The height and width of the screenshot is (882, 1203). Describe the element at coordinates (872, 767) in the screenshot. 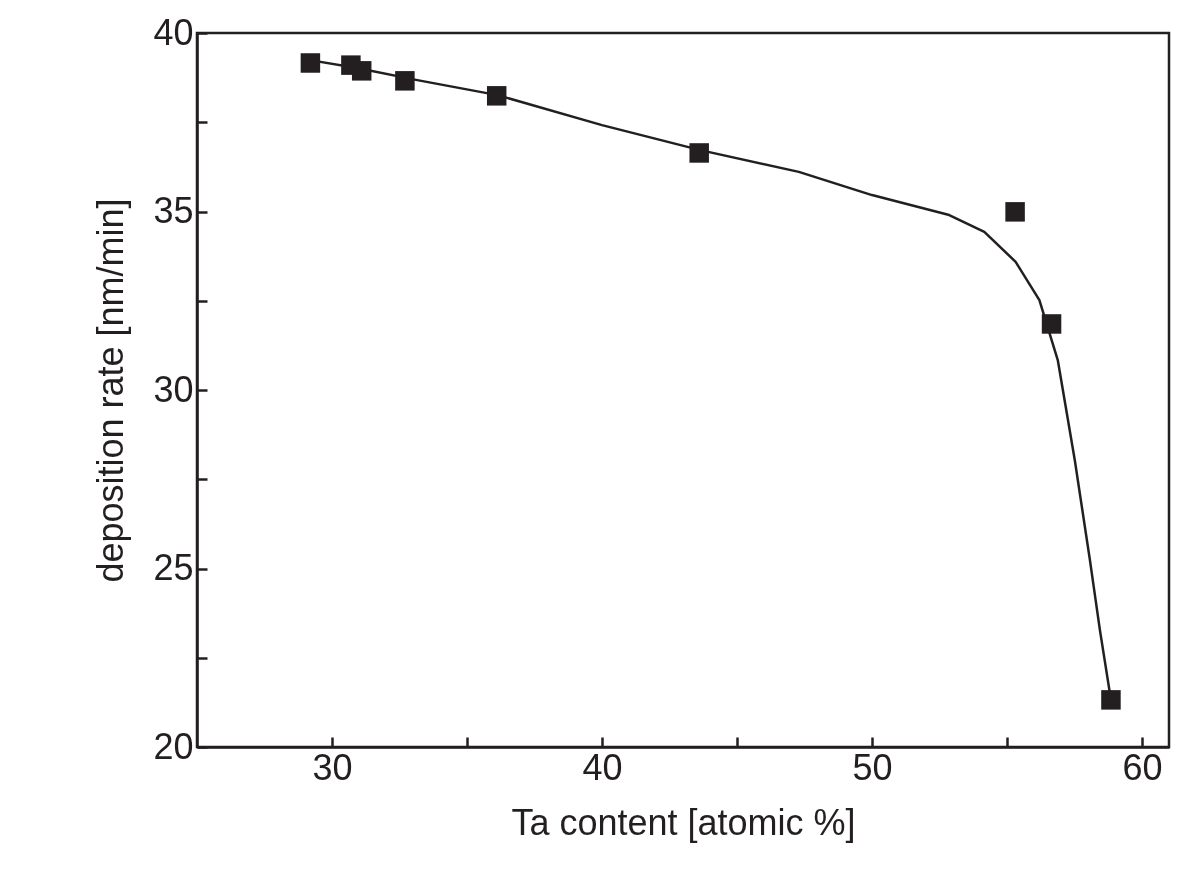

I see `x-tick-label: 50` at that location.